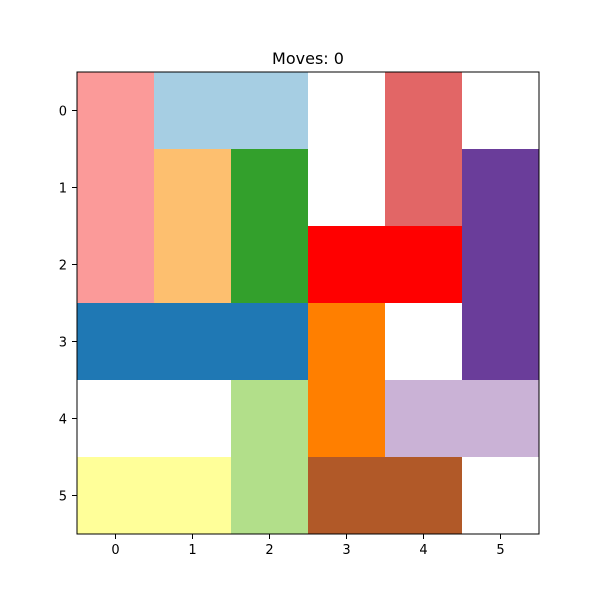  What do you see at coordinates (115, 187) in the screenshot?
I see `piece-pink-vertical` at bounding box center [115, 187].